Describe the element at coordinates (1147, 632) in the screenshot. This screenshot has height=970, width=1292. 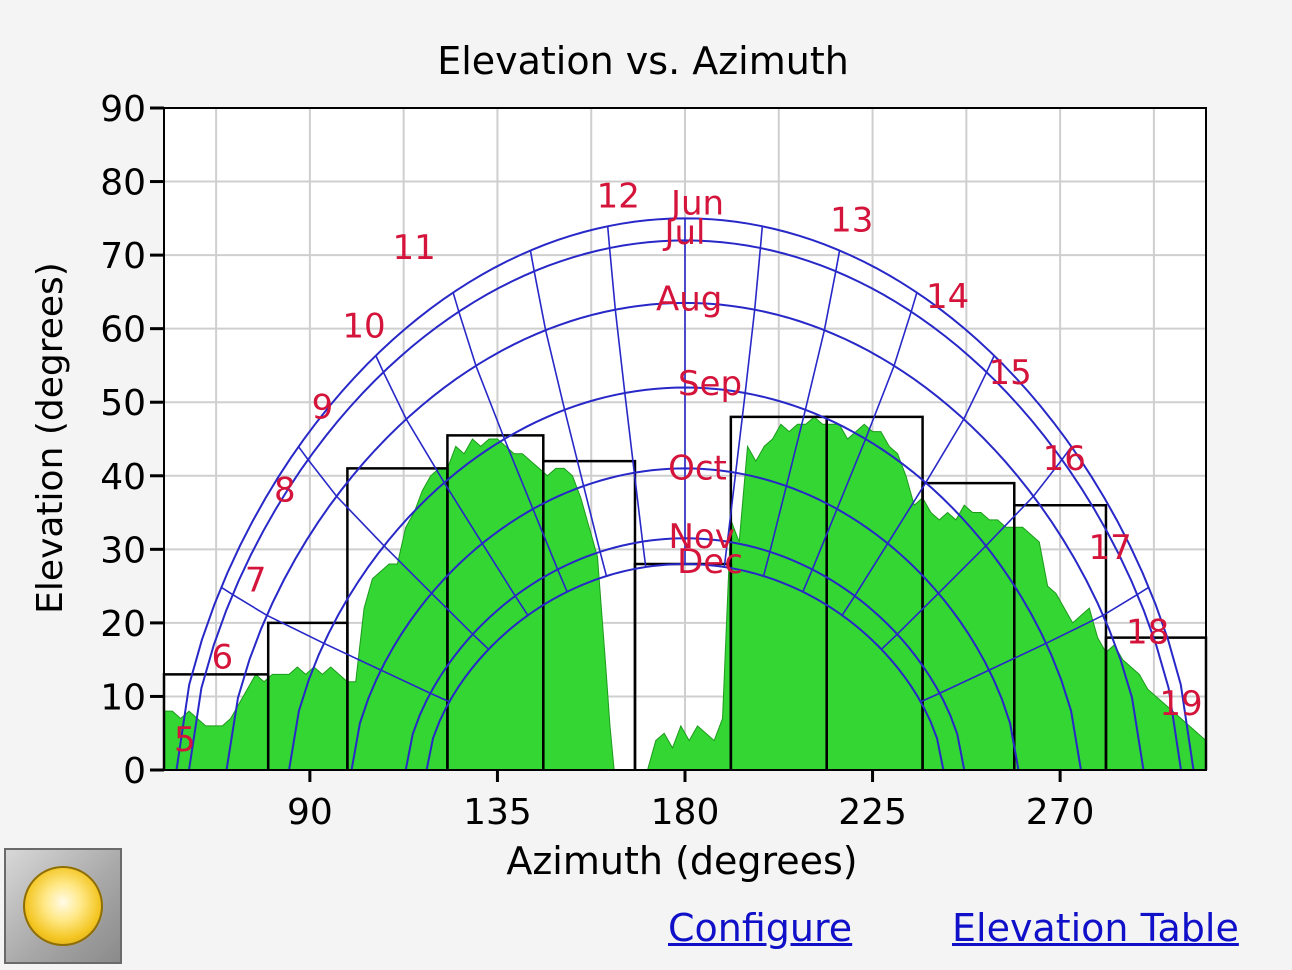
I see `hour-label: 18` at that location.